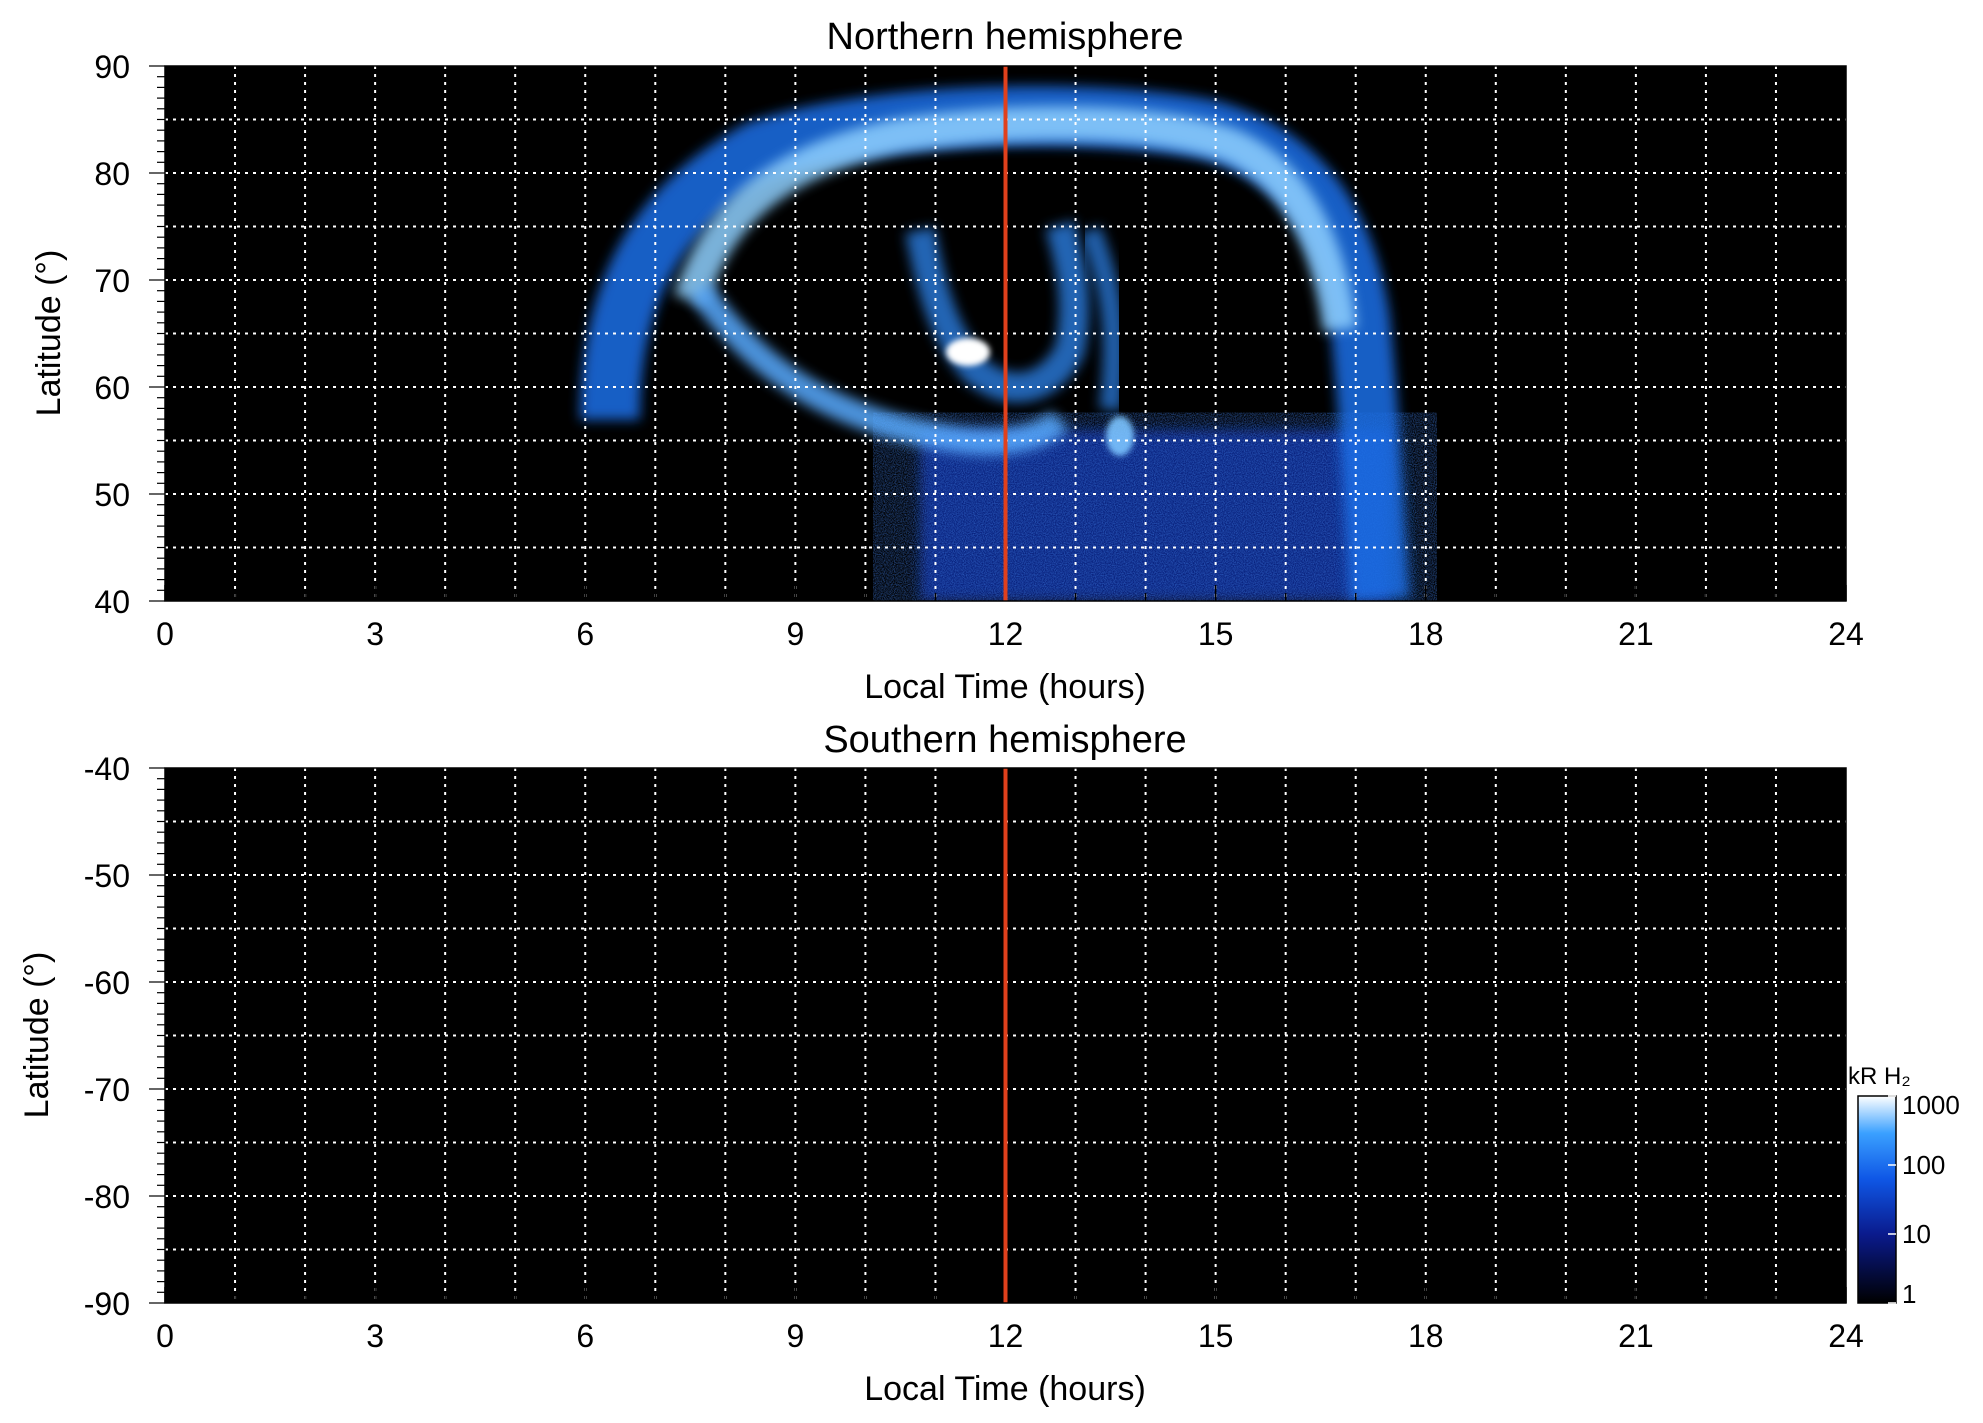  What do you see at coordinates (49, 333) in the screenshot?
I see `panel-north-ylabel: Latitude (°)` at bounding box center [49, 333].